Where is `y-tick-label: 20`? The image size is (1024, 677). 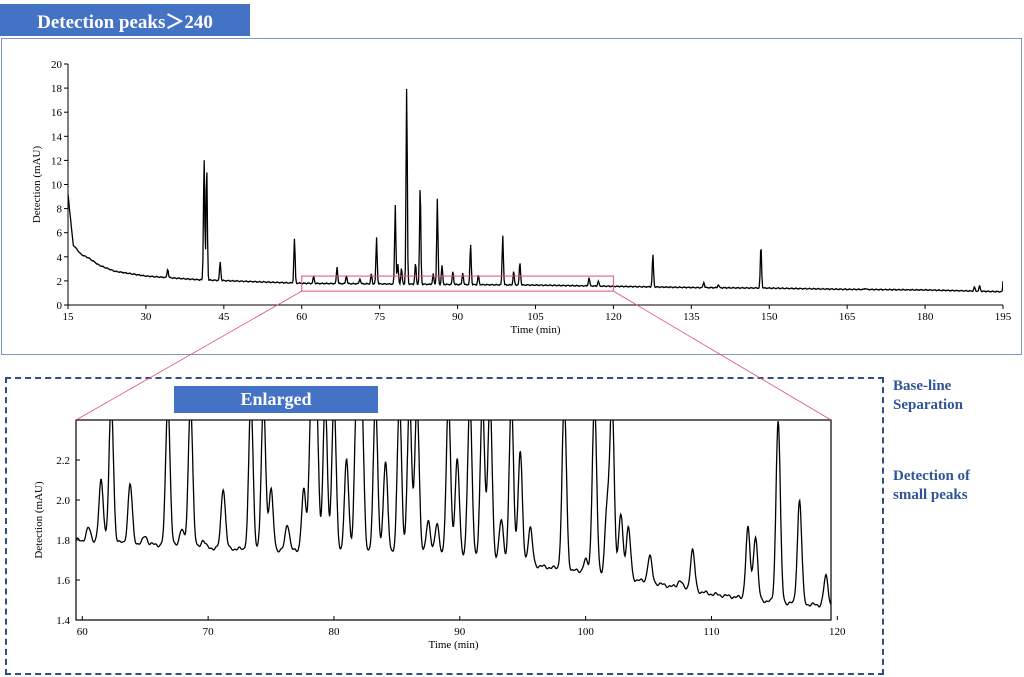 y-tick-label: 20 is located at coordinates (57, 65).